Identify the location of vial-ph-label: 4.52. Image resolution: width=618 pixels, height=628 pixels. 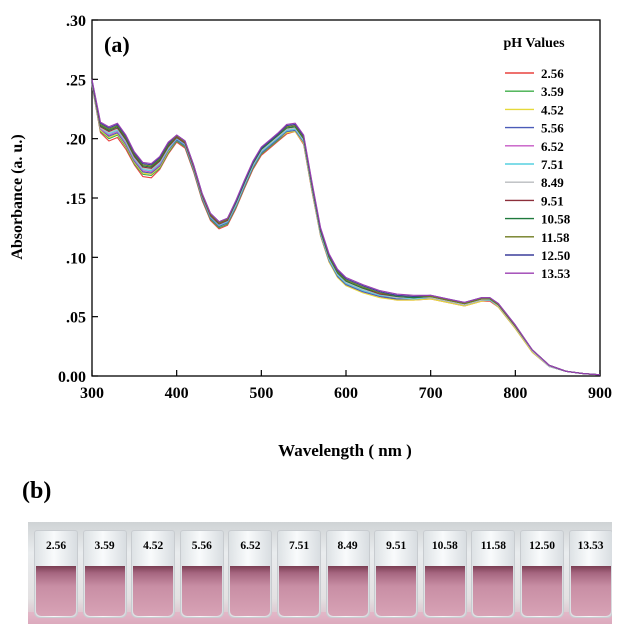
(153, 546).